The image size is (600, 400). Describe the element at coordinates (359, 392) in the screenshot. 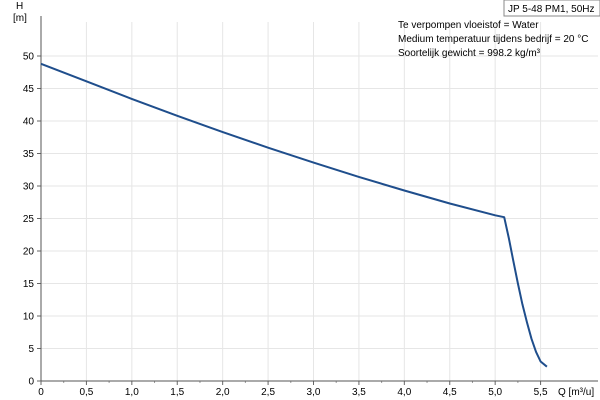

I see `x-tick-label: 3,5` at that location.